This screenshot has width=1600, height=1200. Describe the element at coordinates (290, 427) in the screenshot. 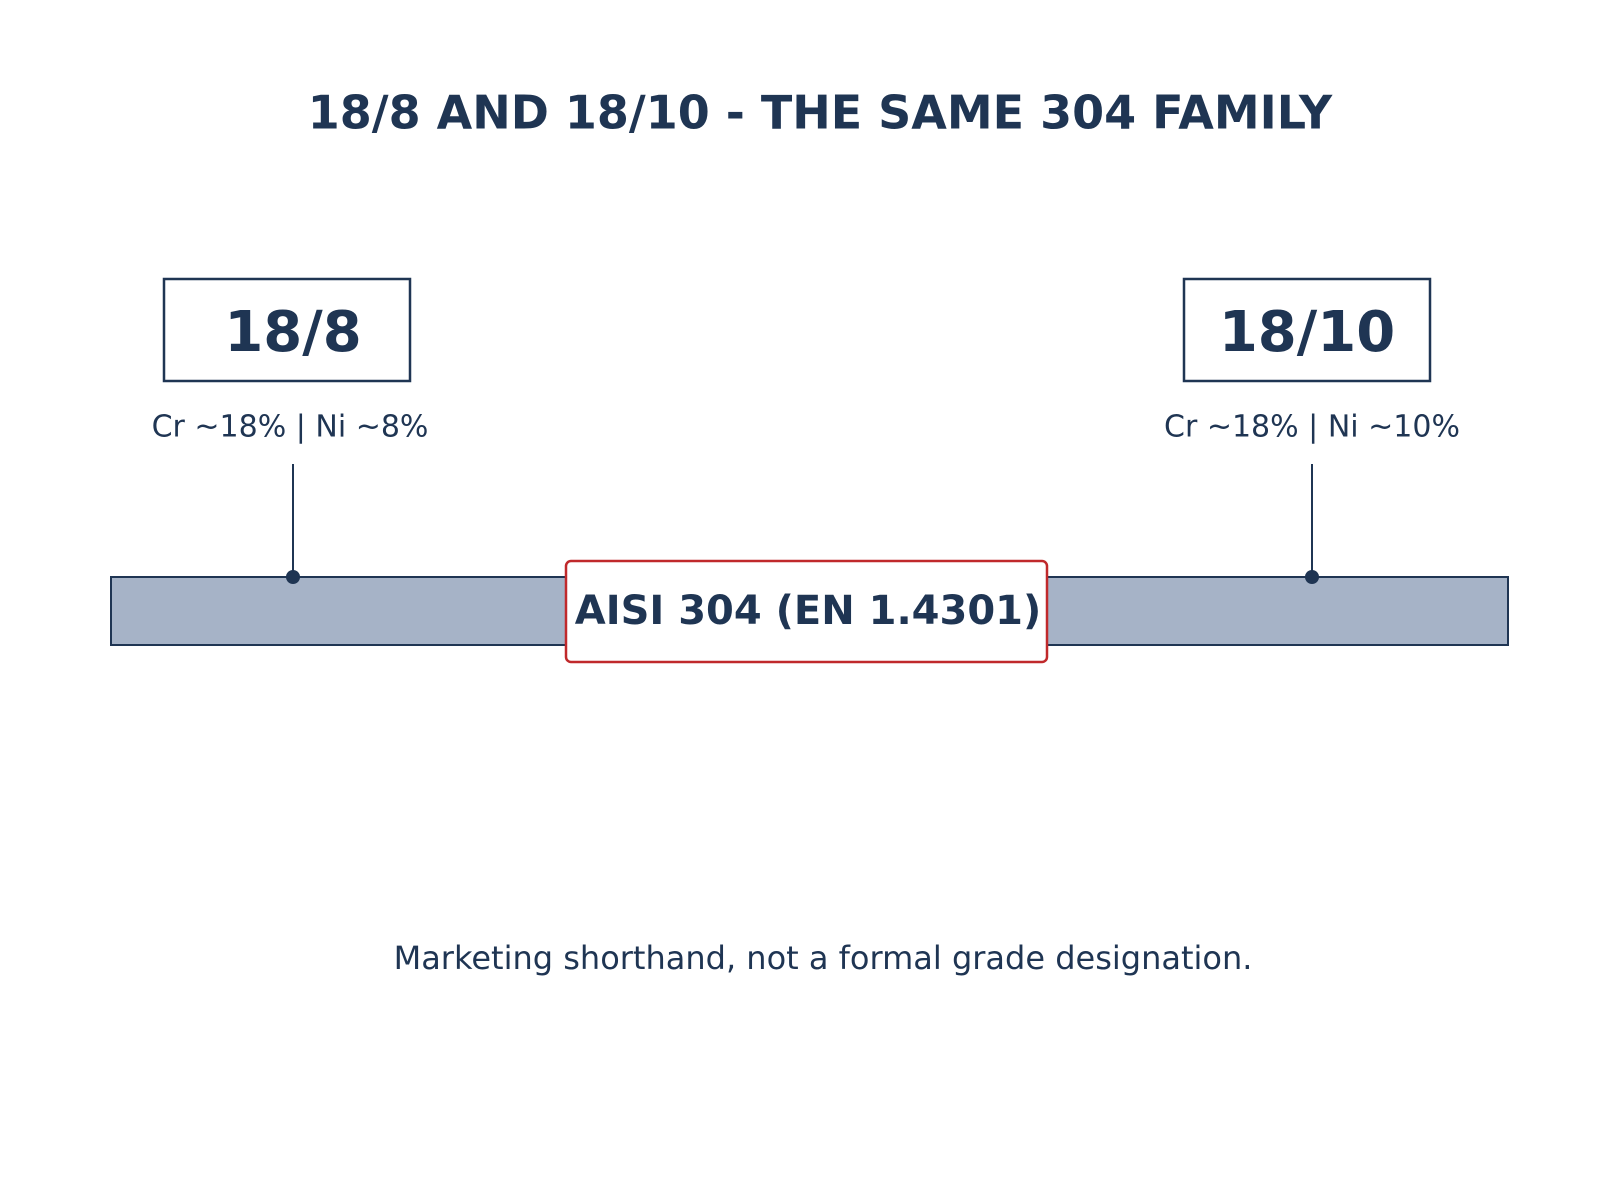

I see `node-composition: Cr ~18% | Ni ~8%` at that location.